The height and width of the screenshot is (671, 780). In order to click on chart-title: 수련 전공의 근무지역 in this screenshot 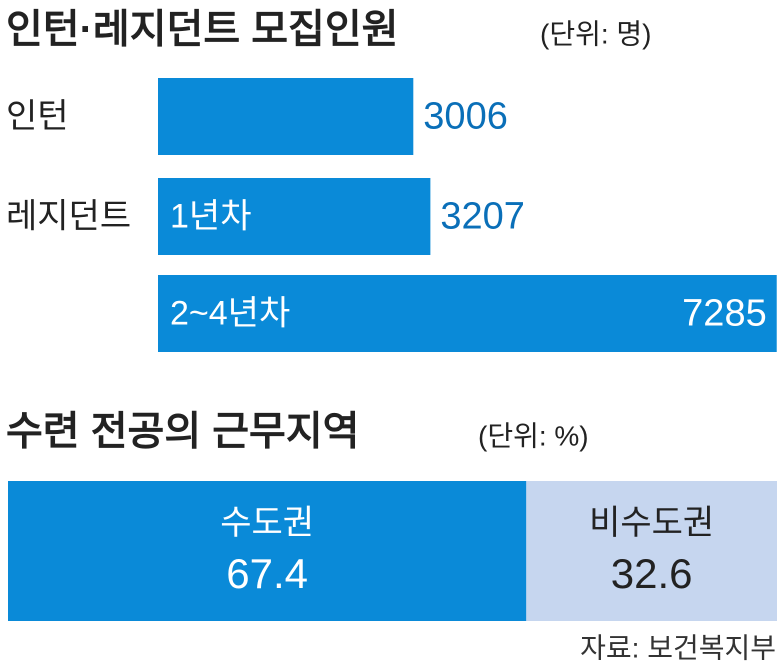, I will do `click(182, 432)`.